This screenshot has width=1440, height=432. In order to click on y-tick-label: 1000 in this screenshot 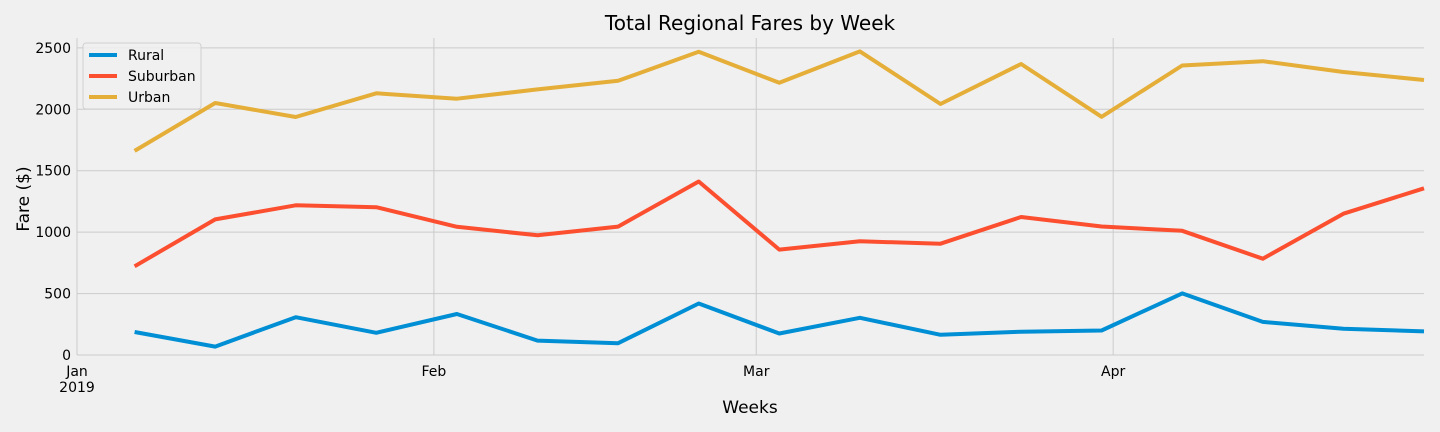, I will do `click(53, 233)`.